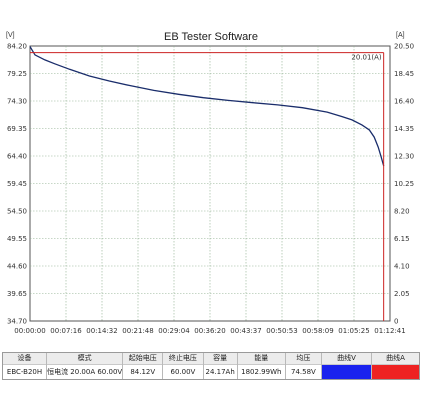 The image size is (422, 400). What do you see at coordinates (245, 331) in the screenshot?
I see `x-tick-label: 00:43:37` at bounding box center [245, 331].